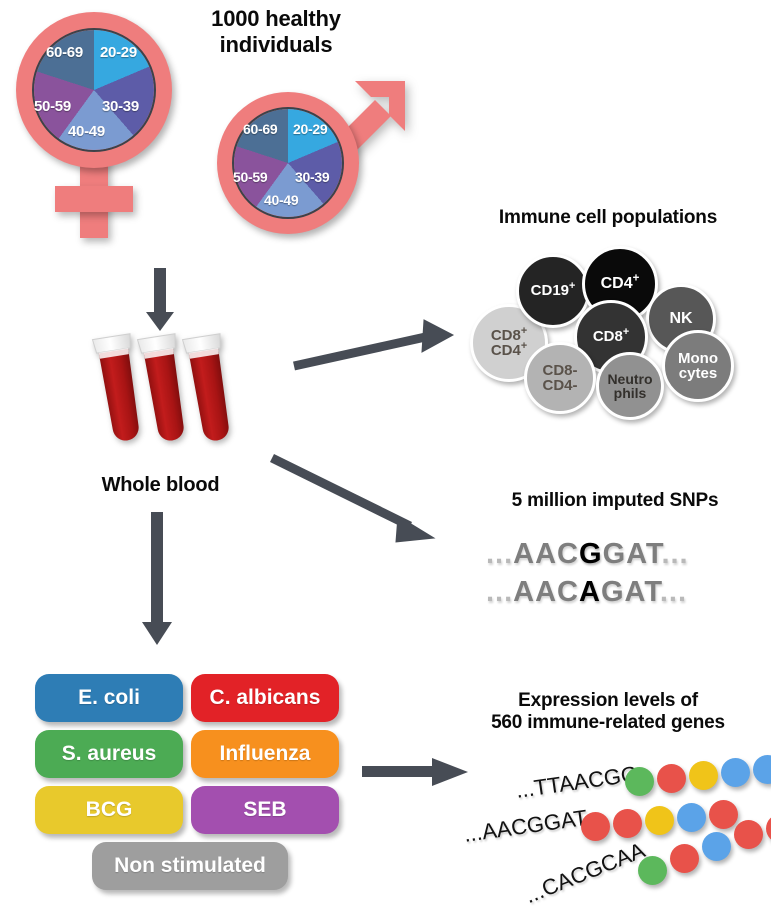 The width and height of the screenshot is (771, 922). Describe the element at coordinates (94, 199) in the screenshot. I see `female-symbol-crossbar` at that location.